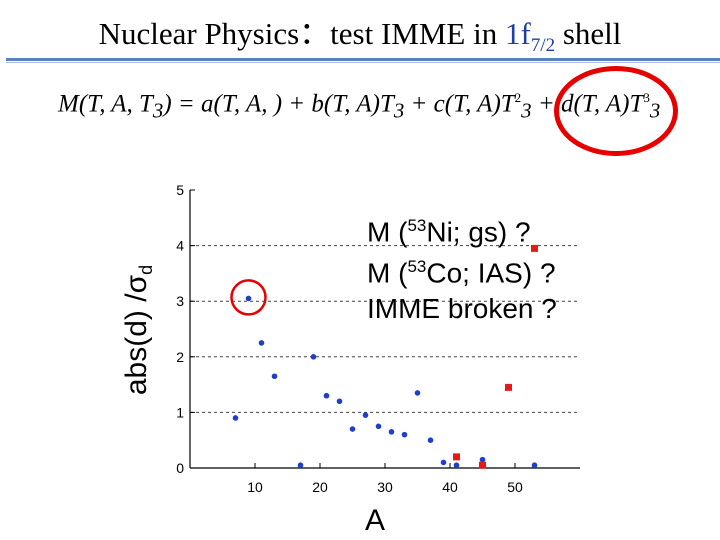  I want to click on slide-title: Nuclear Physics：test IMME in 1f7/2 shell, so click(360, 32).